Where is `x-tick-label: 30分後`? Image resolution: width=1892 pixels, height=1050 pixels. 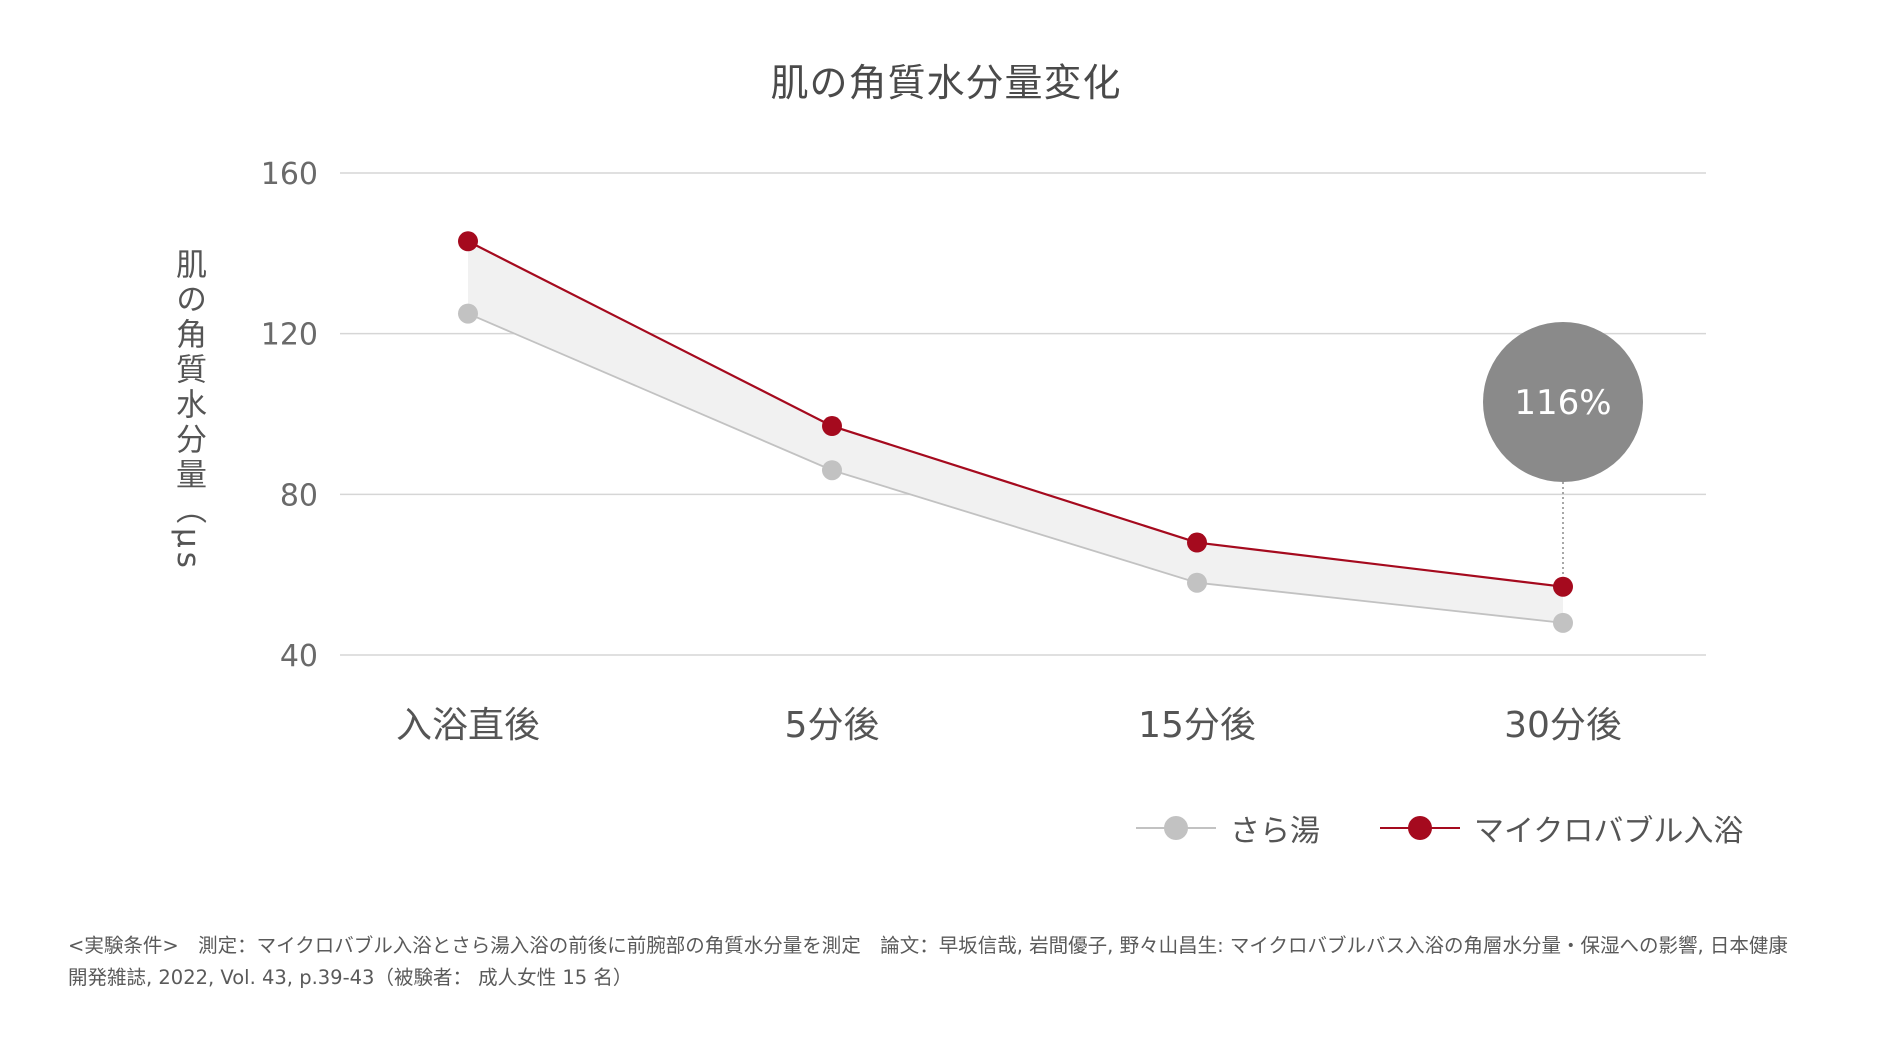 x-tick-label: 30分後 is located at coordinates (1563, 725).